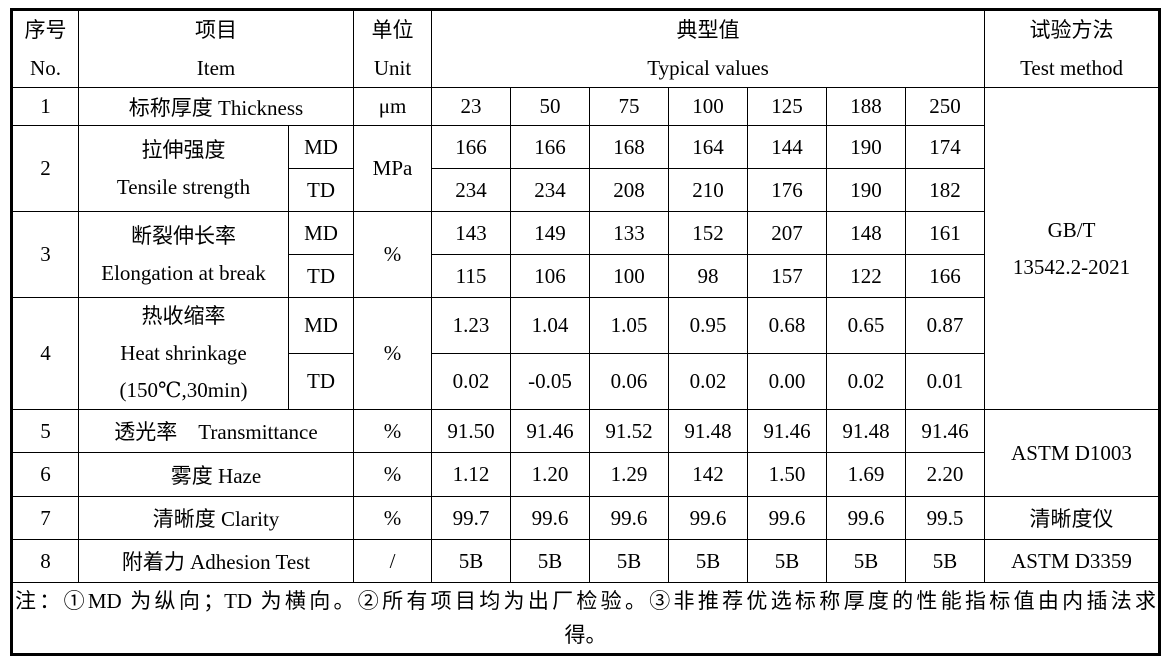 This screenshot has height=660, width=1168. Describe the element at coordinates (866, 474) in the screenshot. I see `value-cell: 1.69` at that location.